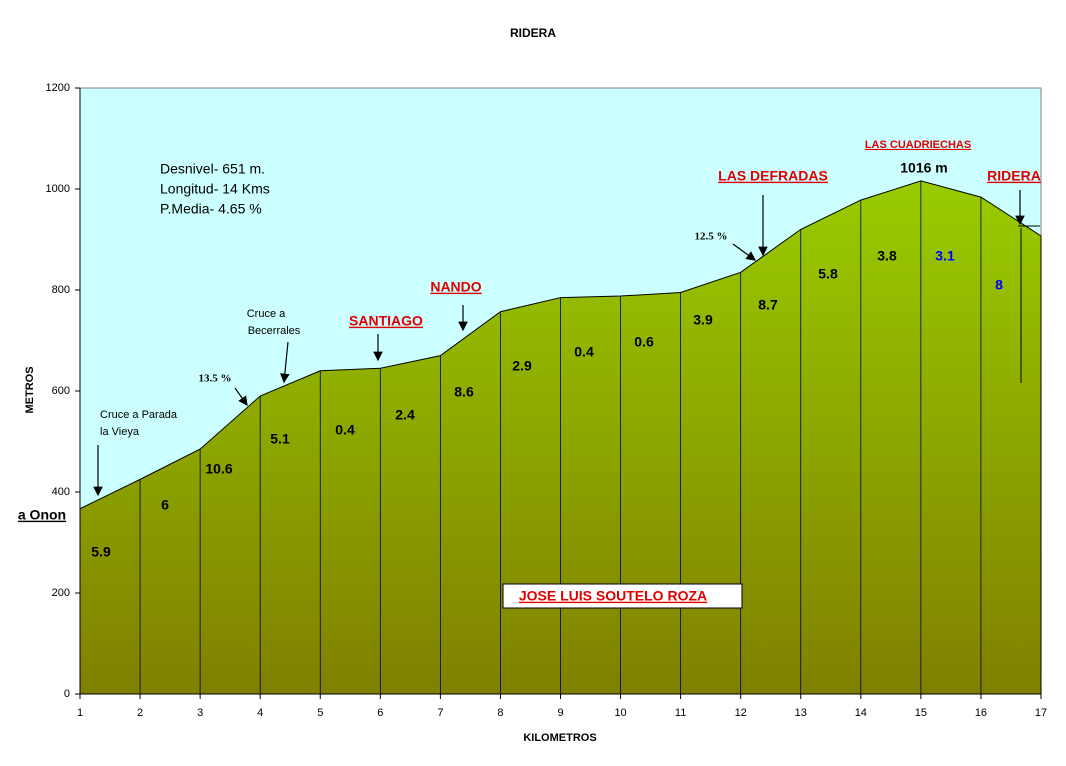 The image size is (1066, 766). What do you see at coordinates (211, 209) in the screenshot?
I see `info-text: P.Media- 4.65 %` at bounding box center [211, 209].